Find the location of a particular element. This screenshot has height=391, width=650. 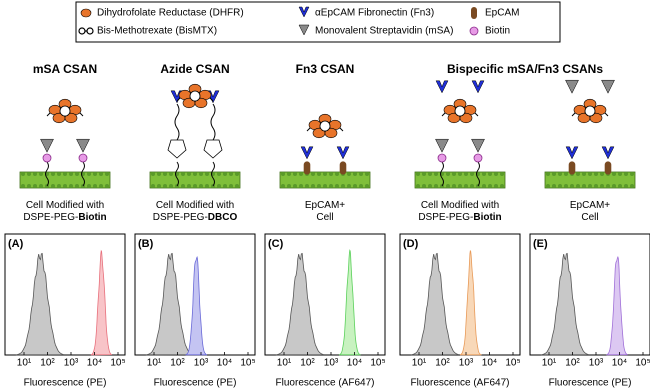

panel-label: (D) is located at coordinates (411, 244).